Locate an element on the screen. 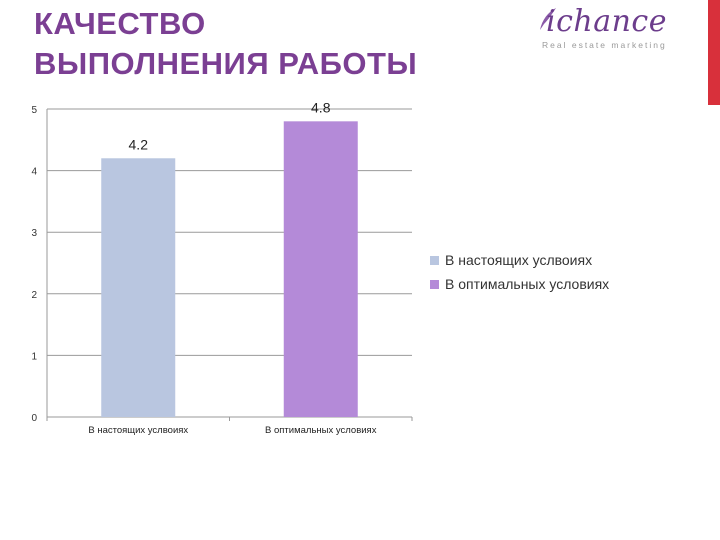  y-tick-label: 2 is located at coordinates (34, 295).